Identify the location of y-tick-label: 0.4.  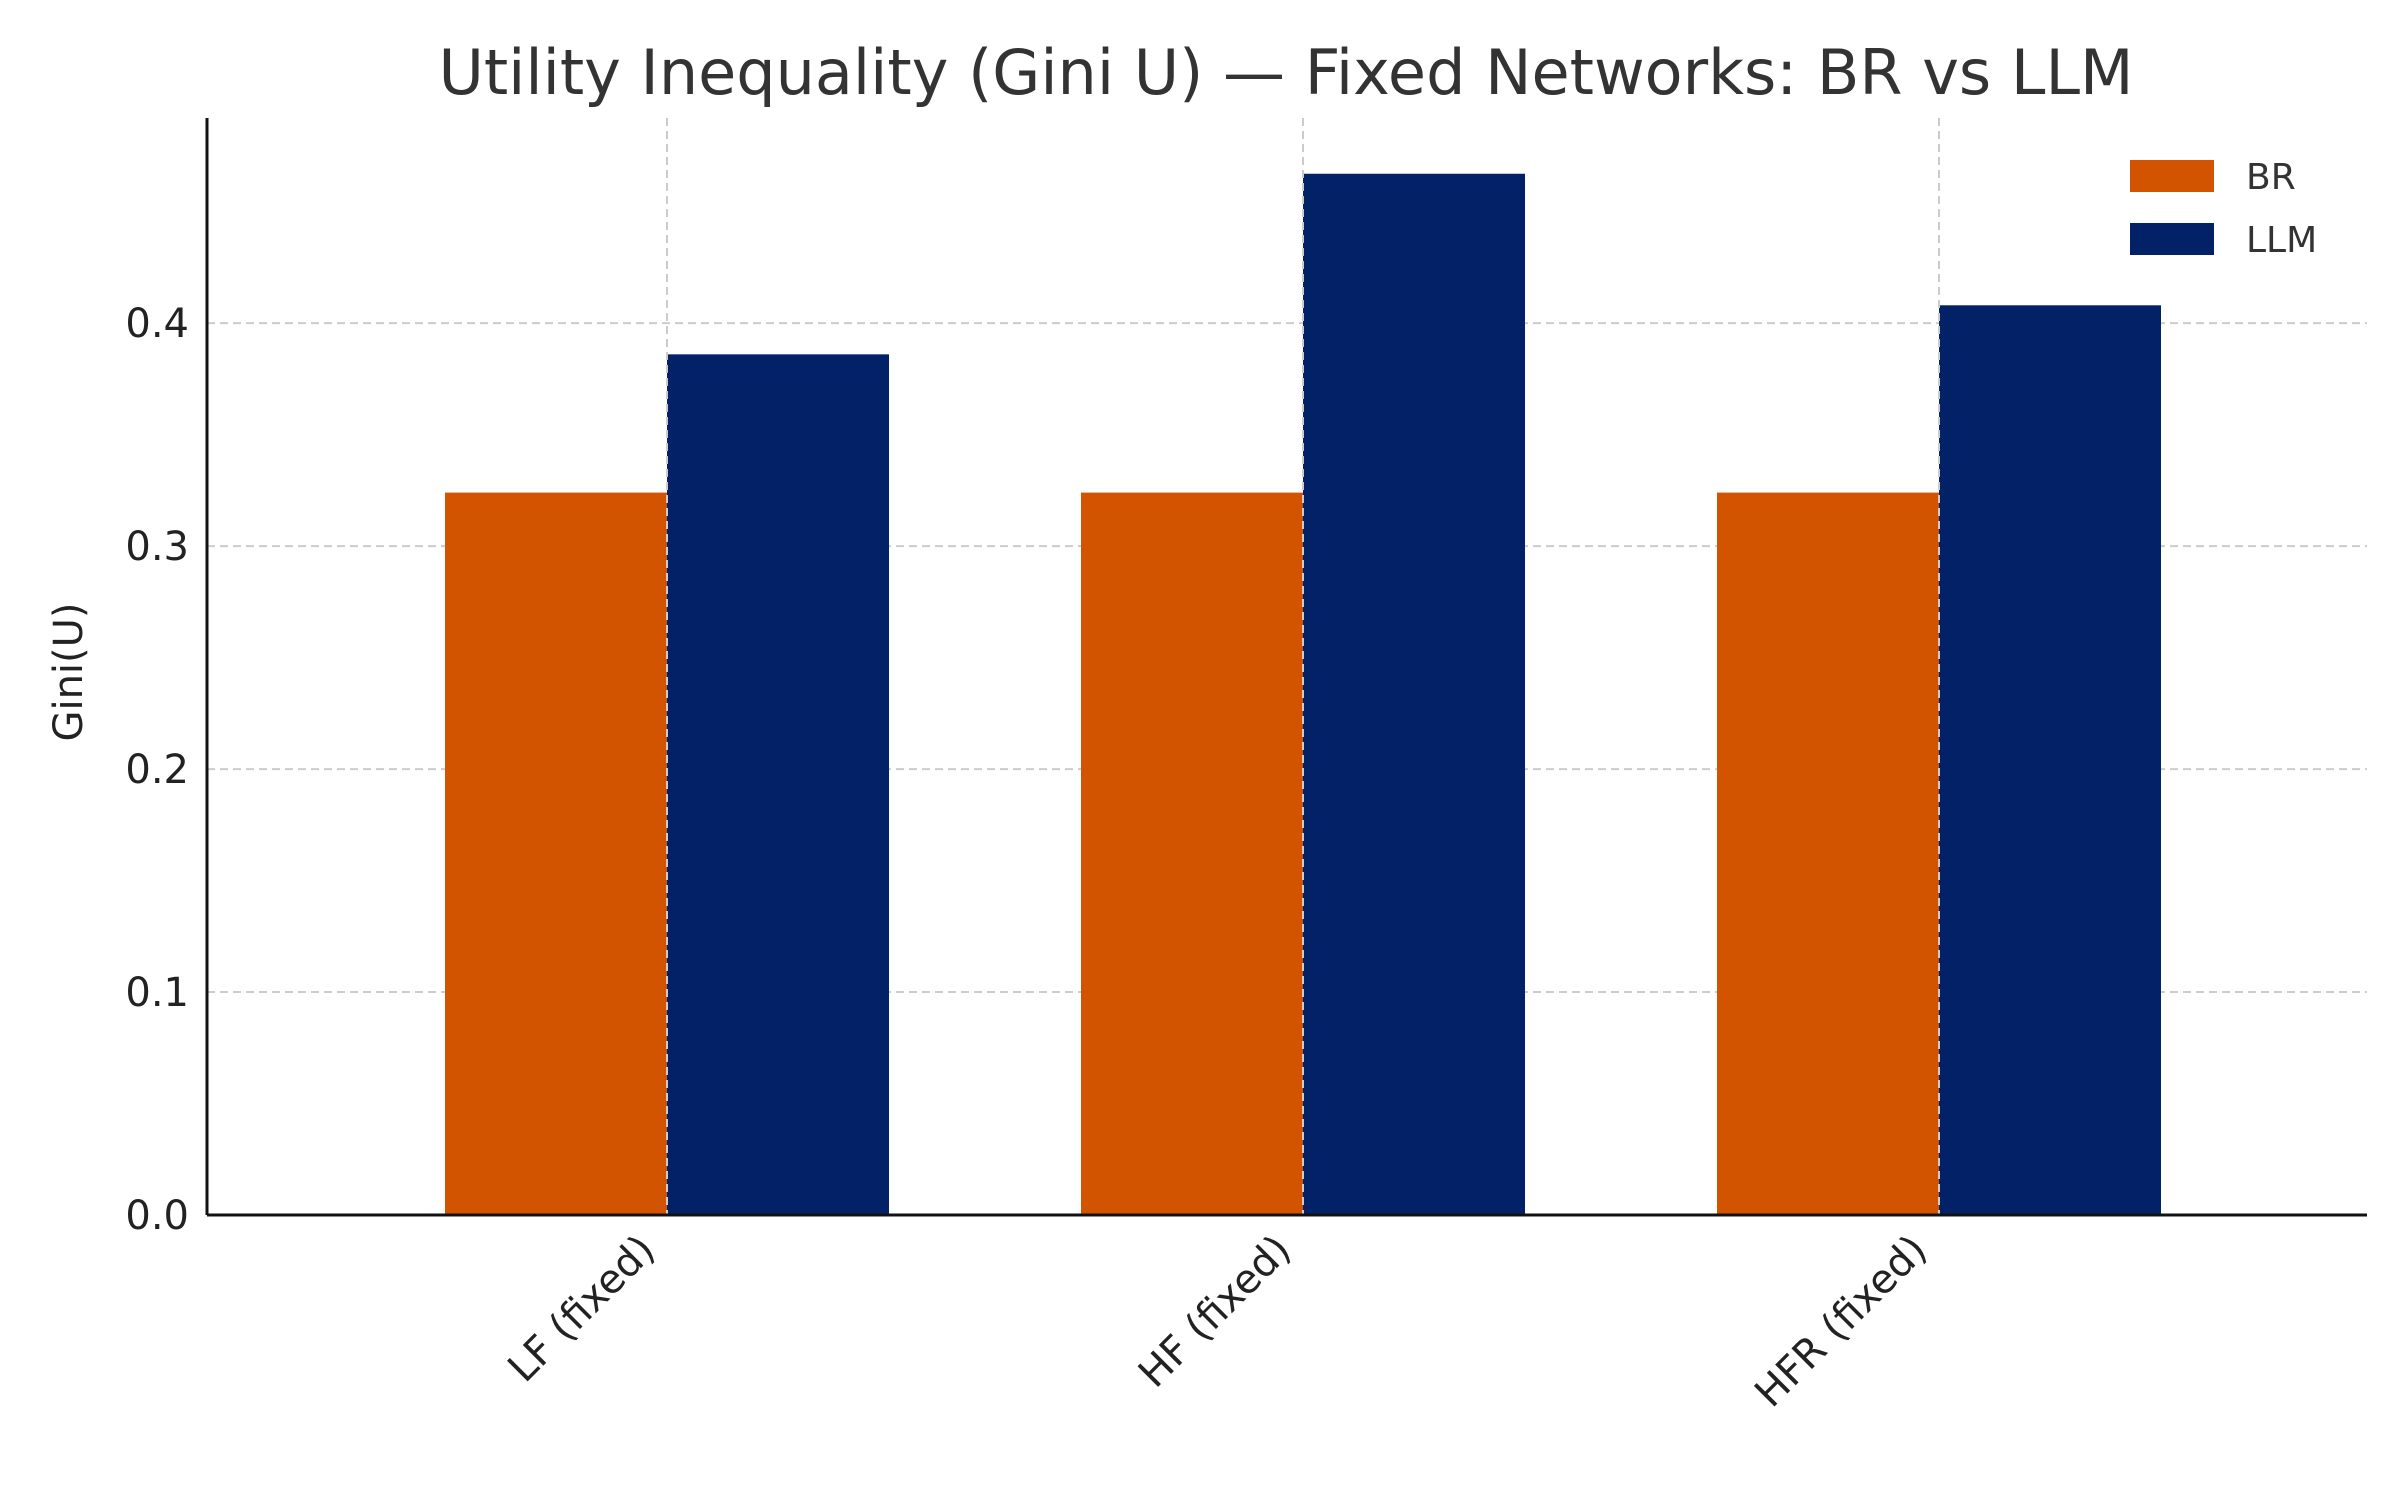
(157, 324).